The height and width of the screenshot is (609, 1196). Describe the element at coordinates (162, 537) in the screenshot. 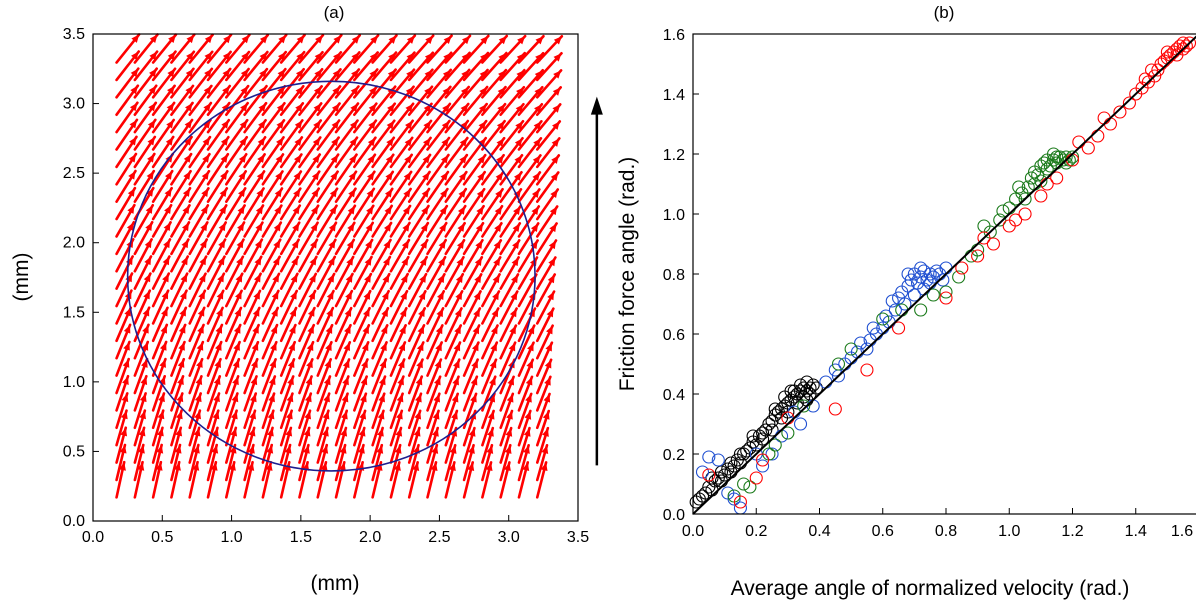

I see `x-tick-label-a: 0.5` at that location.